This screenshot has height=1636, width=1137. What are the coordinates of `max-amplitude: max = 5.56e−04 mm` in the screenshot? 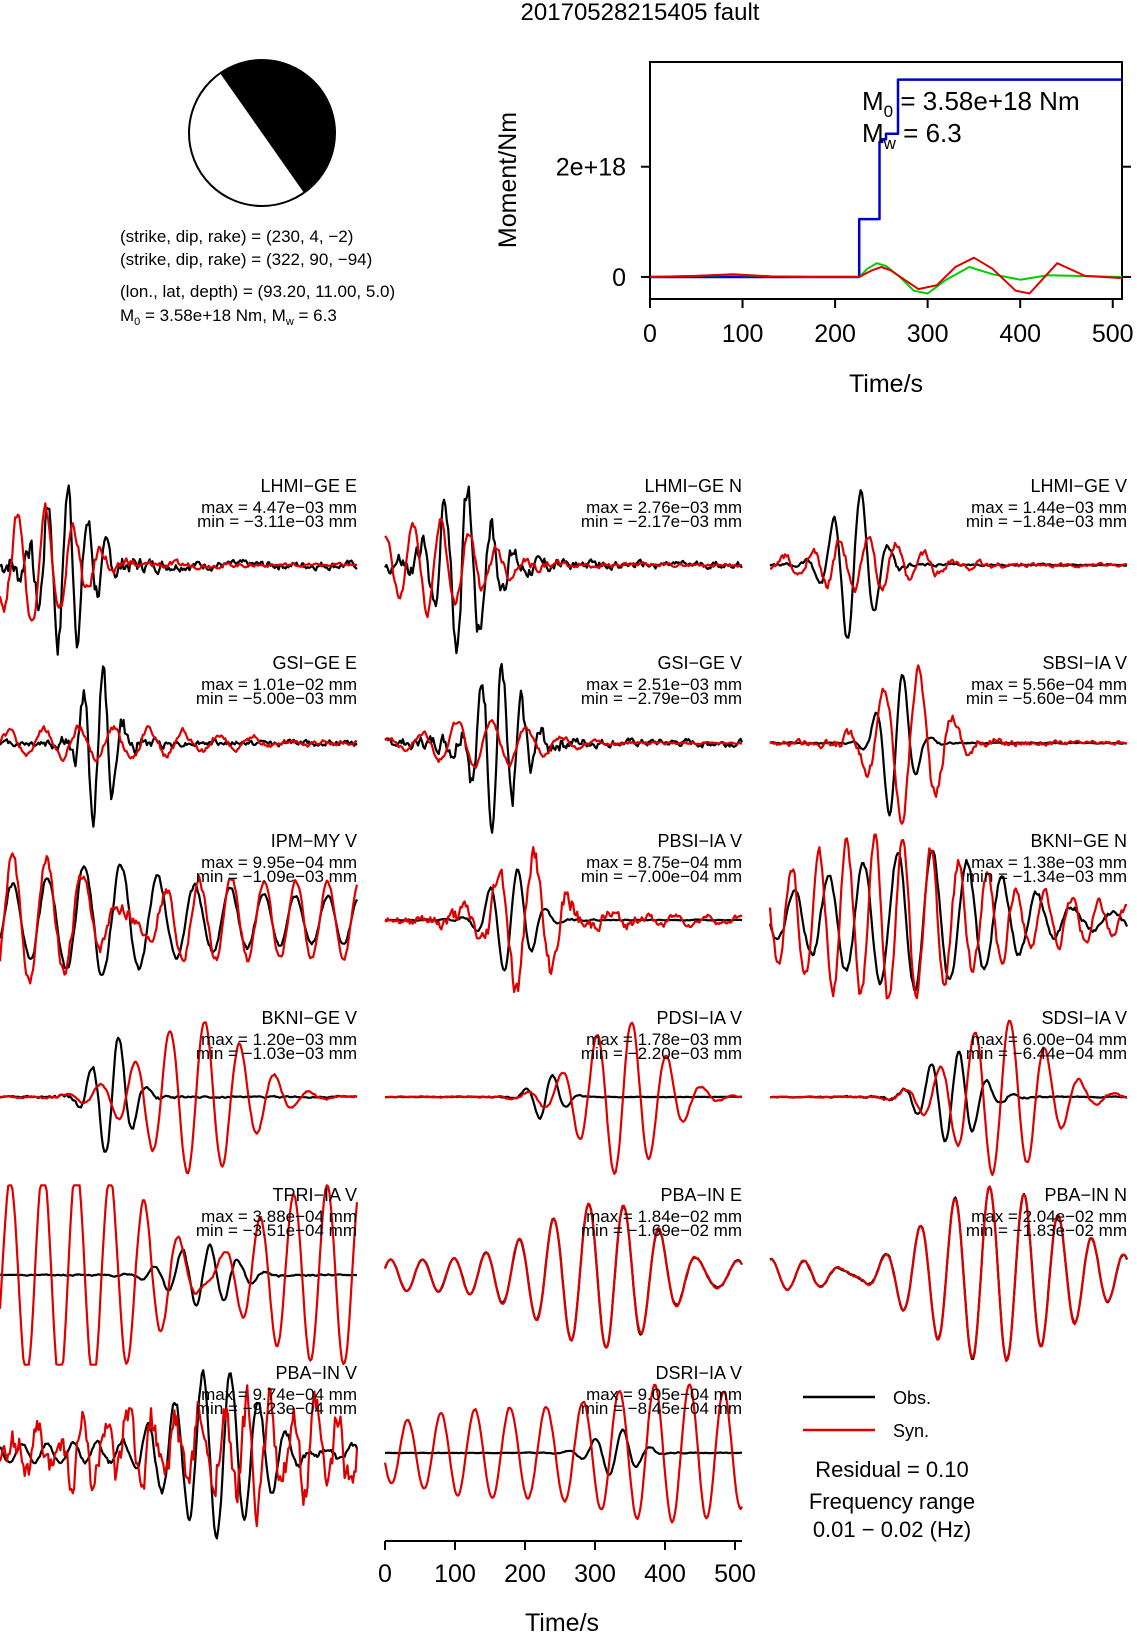 It's located at (1049, 684).